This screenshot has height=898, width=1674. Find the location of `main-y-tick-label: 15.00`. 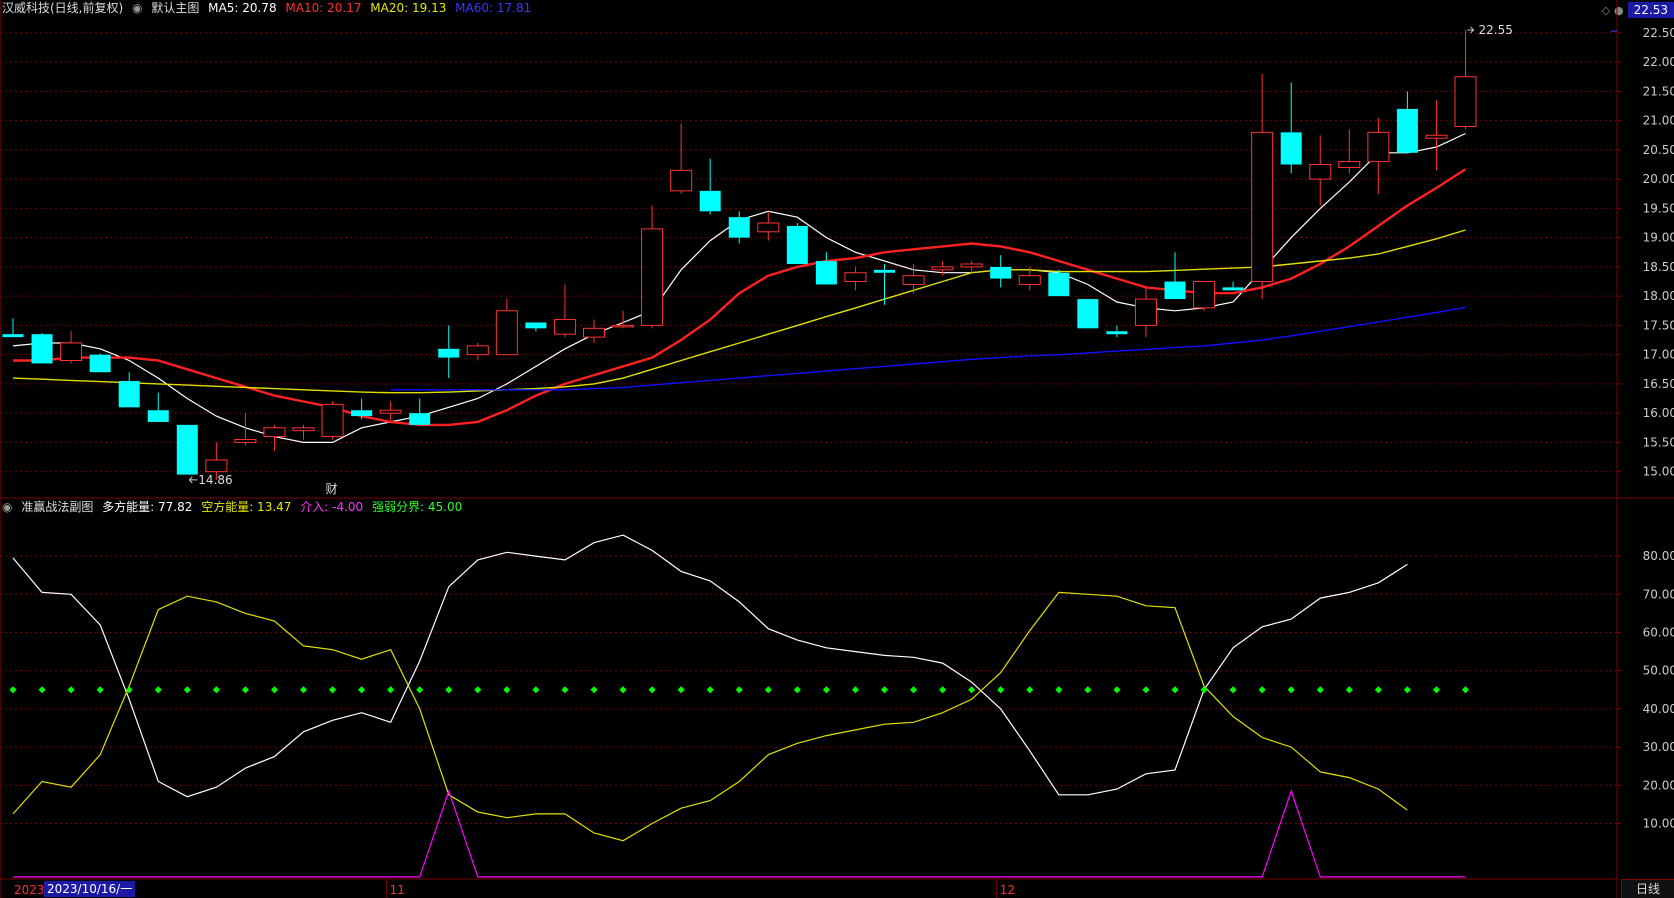

main-y-tick-label: 15.00 is located at coordinates (1658, 472).